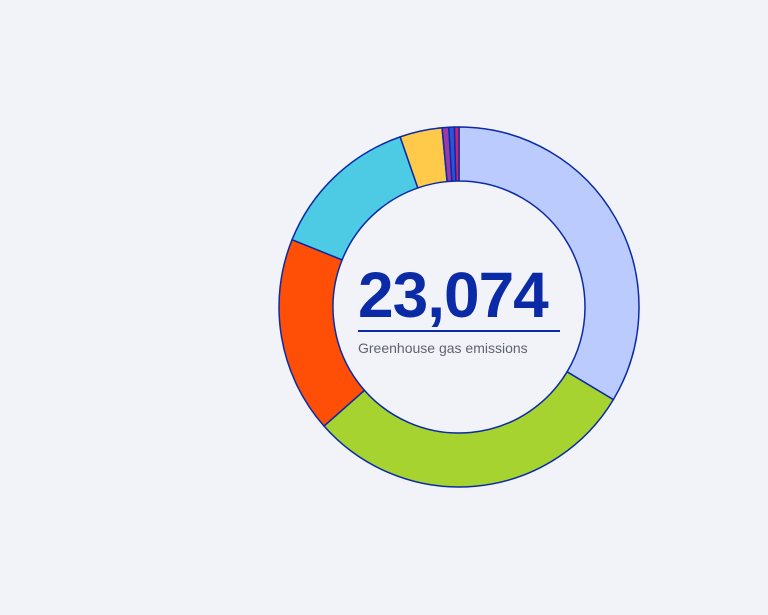  I want to click on total-emissions-value: 23,074, so click(453, 295).